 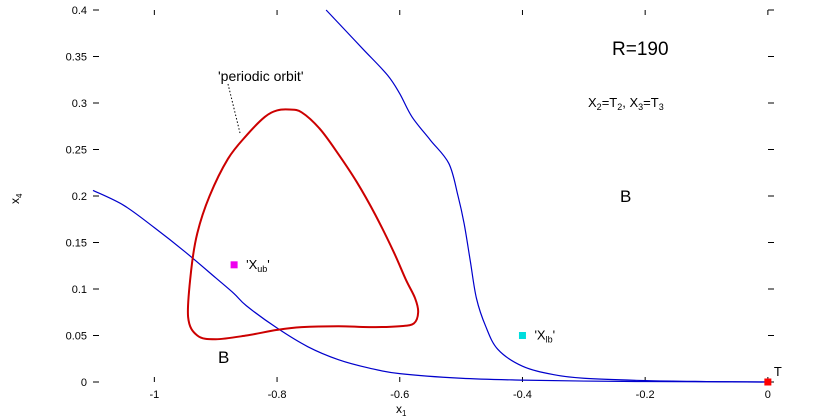 What do you see at coordinates (640, 107) in the screenshot?
I see `condition-part-5: 3` at bounding box center [640, 107].